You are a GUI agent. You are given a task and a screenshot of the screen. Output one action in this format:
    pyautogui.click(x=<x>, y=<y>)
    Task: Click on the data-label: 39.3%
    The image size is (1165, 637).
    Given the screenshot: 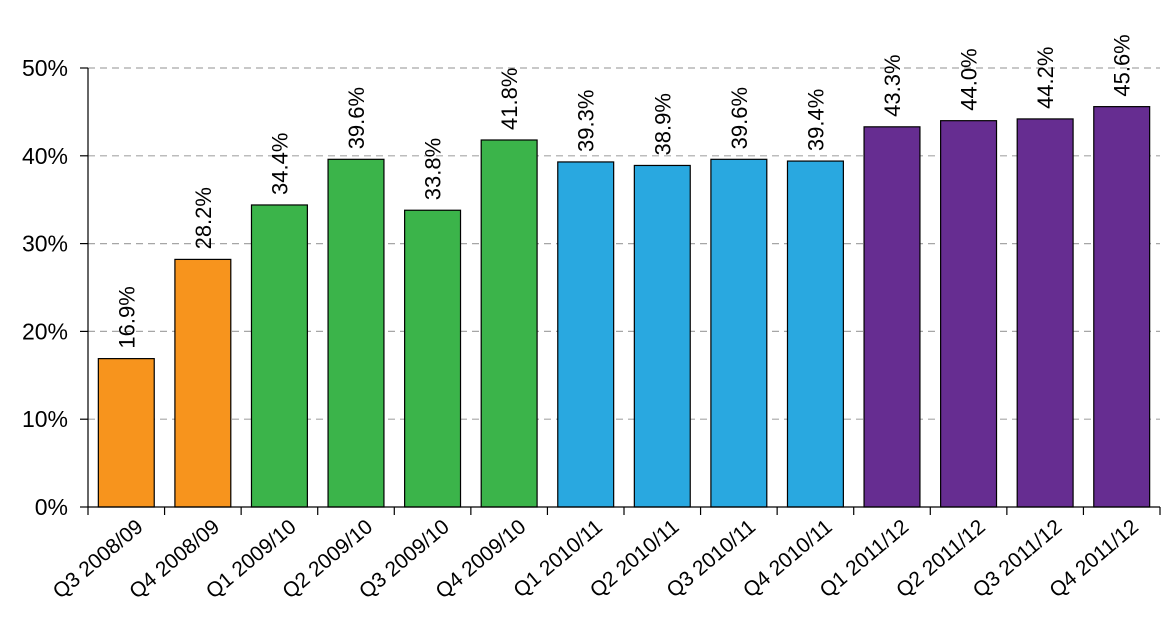 What is the action you would take?
    pyautogui.click(x=586, y=121)
    